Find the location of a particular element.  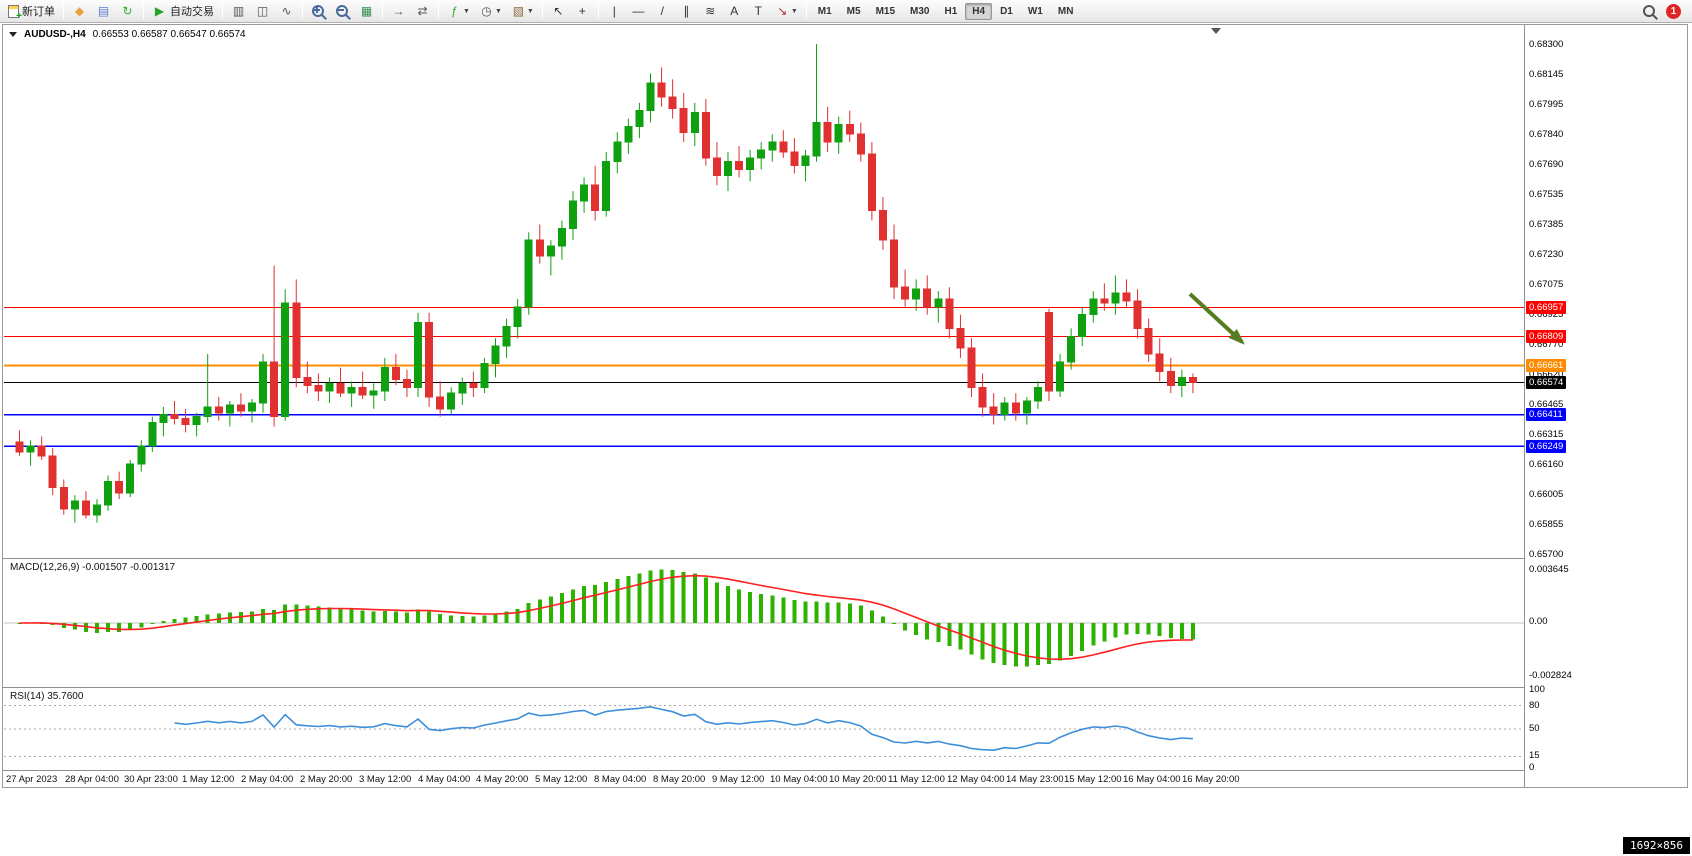

toolbar-right: 1 is located at coordinates (1665, 11).